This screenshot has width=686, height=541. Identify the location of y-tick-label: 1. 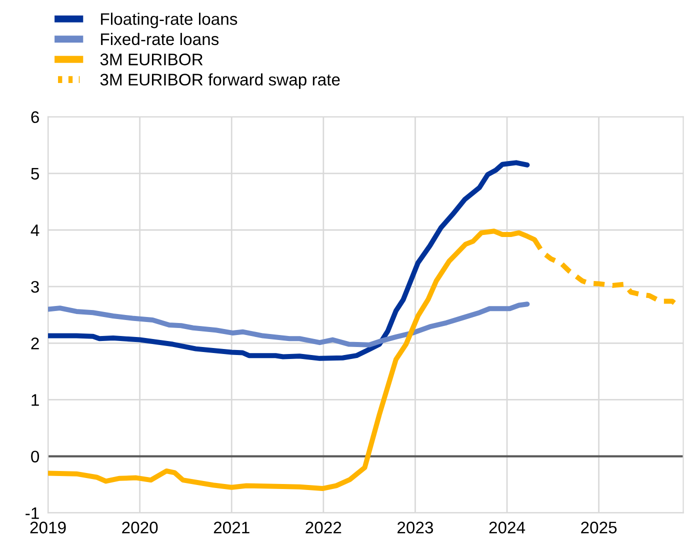
(35, 400).